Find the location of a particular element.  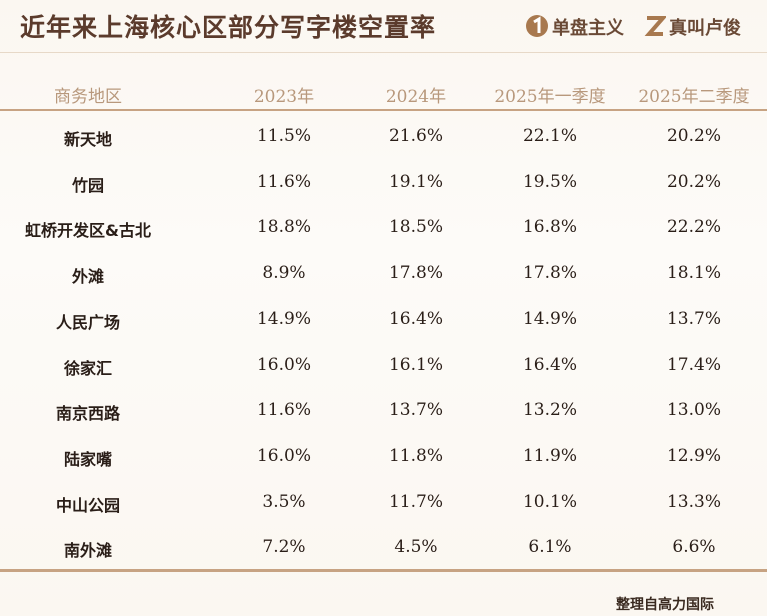

column-header: 2023年 is located at coordinates (284, 97).